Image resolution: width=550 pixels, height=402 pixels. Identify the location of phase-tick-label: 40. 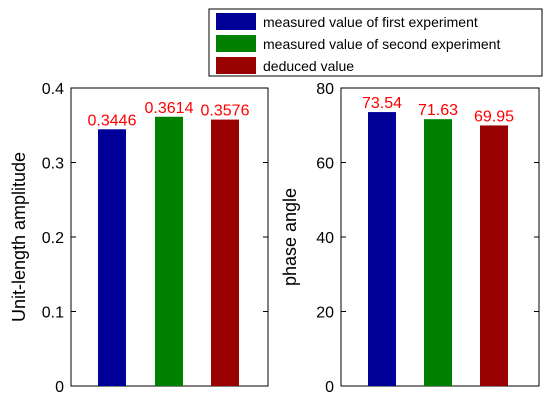
(325, 238).